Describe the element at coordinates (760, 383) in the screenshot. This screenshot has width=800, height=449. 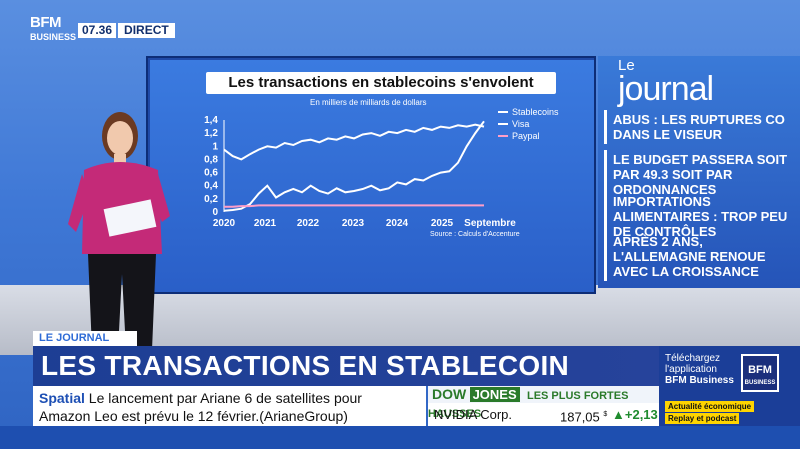
I see `promo-logo-sub: BUSINESS` at that location.